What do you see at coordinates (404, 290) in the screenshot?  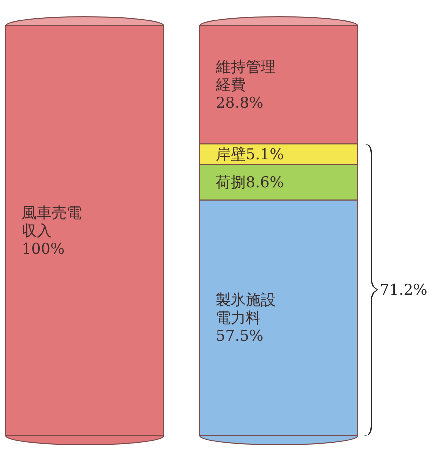 I see `text: 71.2%` at bounding box center [404, 290].